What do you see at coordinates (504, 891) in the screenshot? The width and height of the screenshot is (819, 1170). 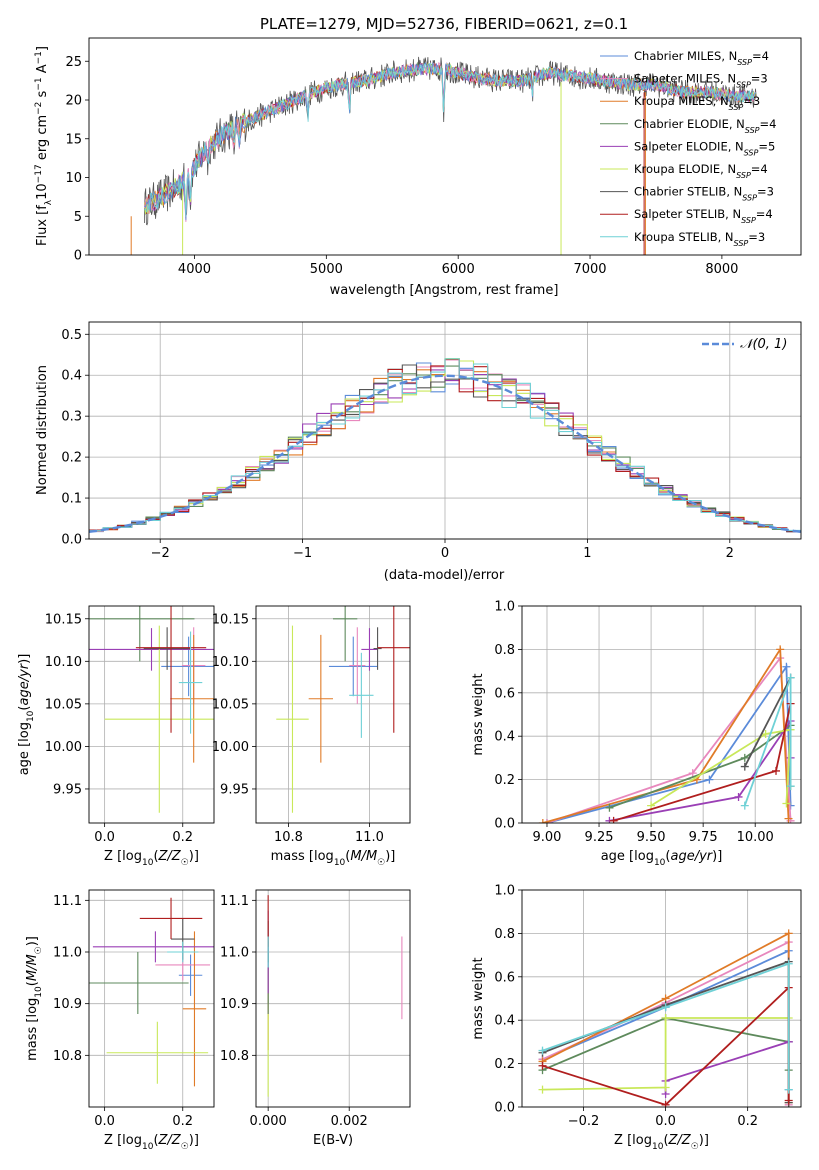 I see `y-tick-label: 1.0` at bounding box center [504, 891].